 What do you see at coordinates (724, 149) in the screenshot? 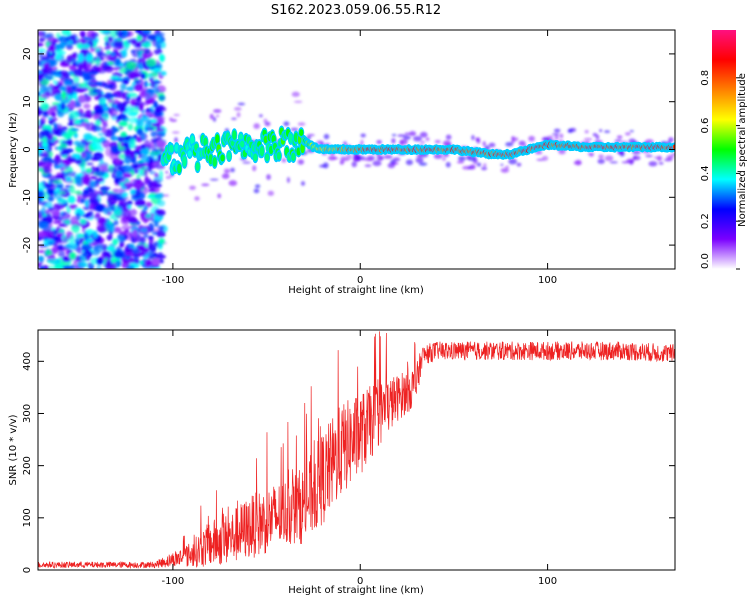
I see `colorbar-gradient` at bounding box center [724, 149].